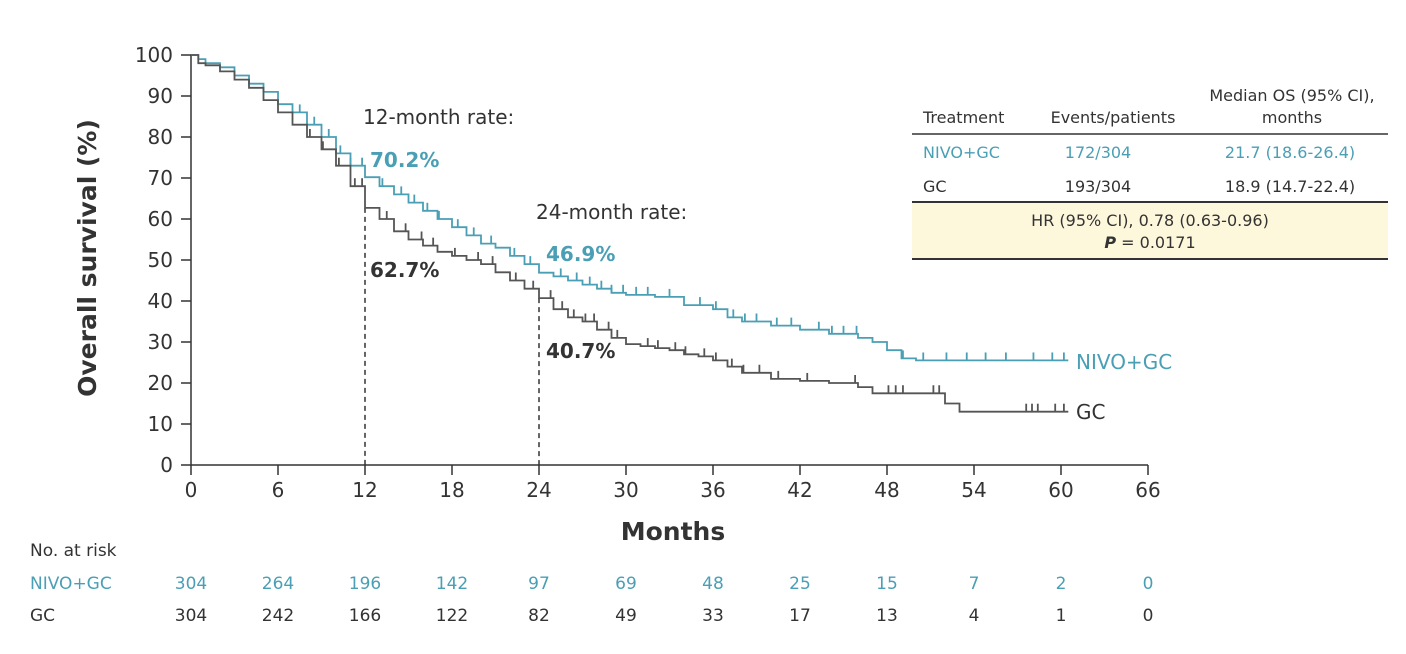 This screenshot has width=1406, height=654. What do you see at coordinates (160, 260) in the screenshot?
I see `y-tick-label: 50` at bounding box center [160, 260].